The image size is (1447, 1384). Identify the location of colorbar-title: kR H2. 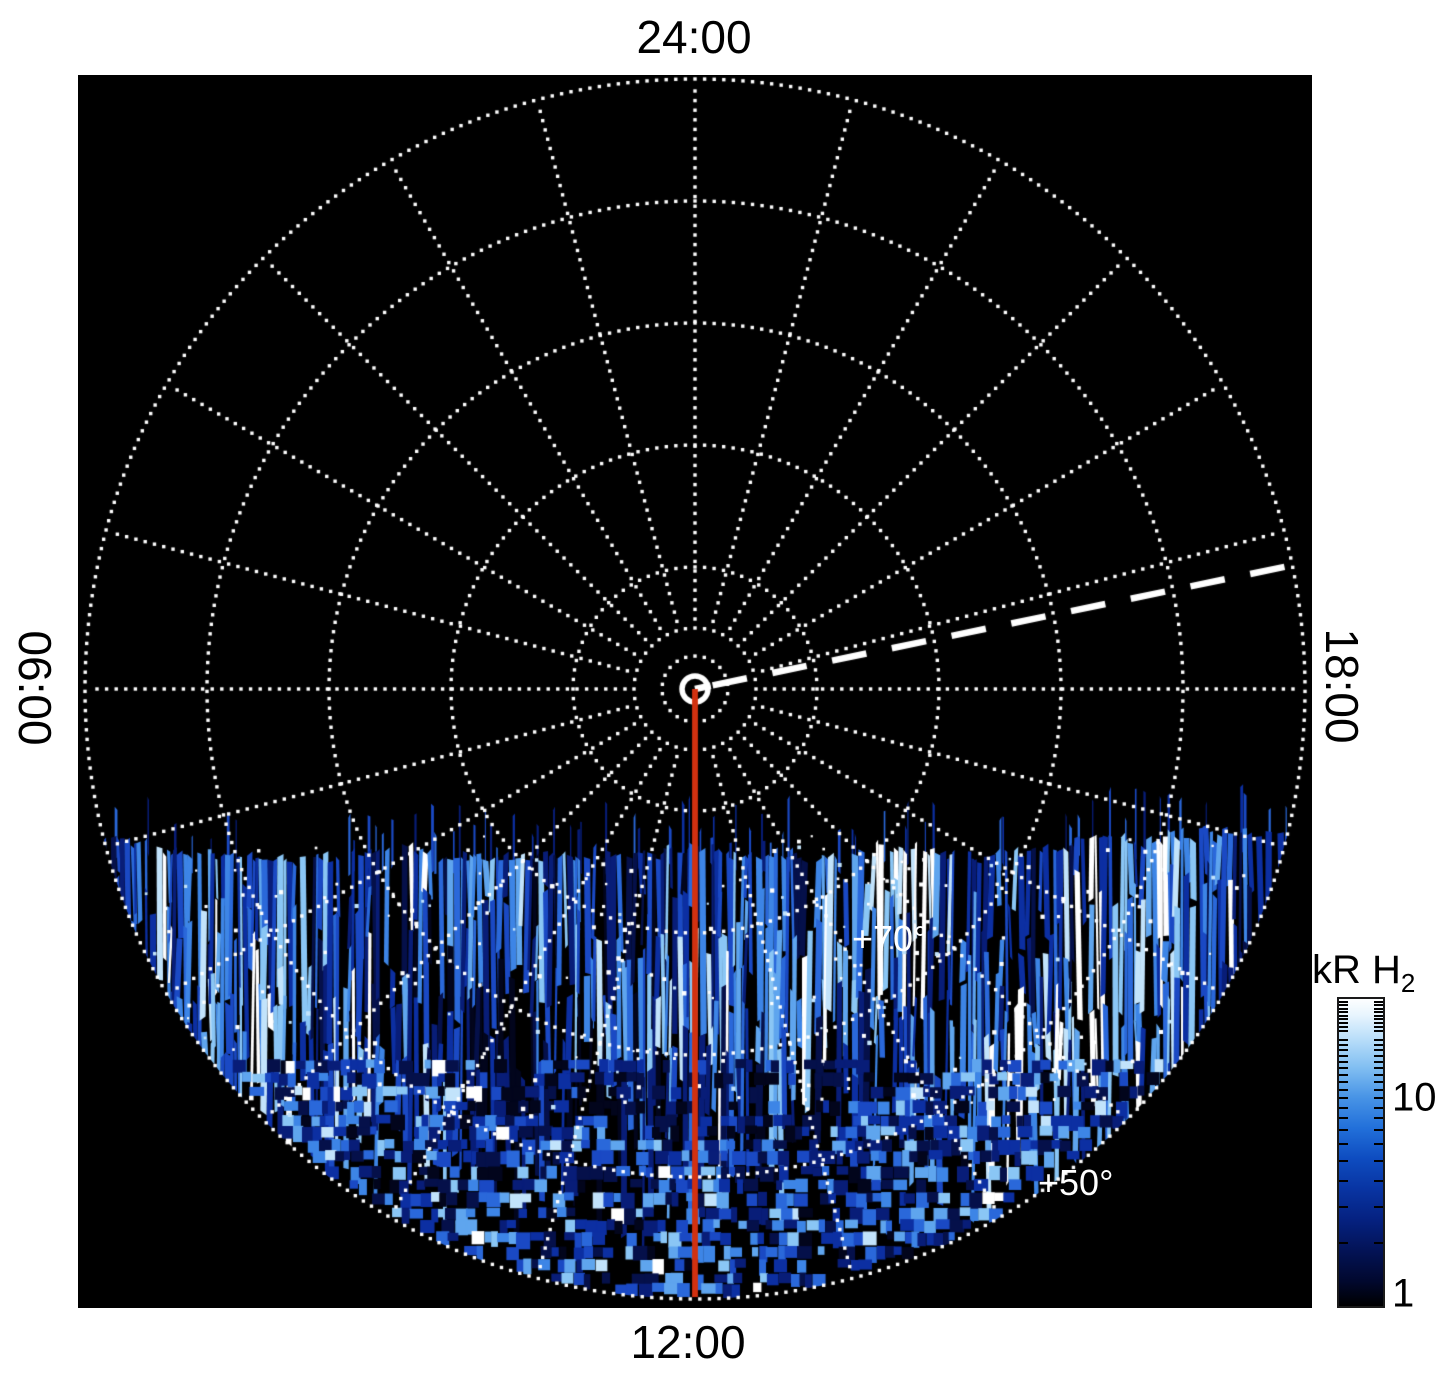
(1363, 973).